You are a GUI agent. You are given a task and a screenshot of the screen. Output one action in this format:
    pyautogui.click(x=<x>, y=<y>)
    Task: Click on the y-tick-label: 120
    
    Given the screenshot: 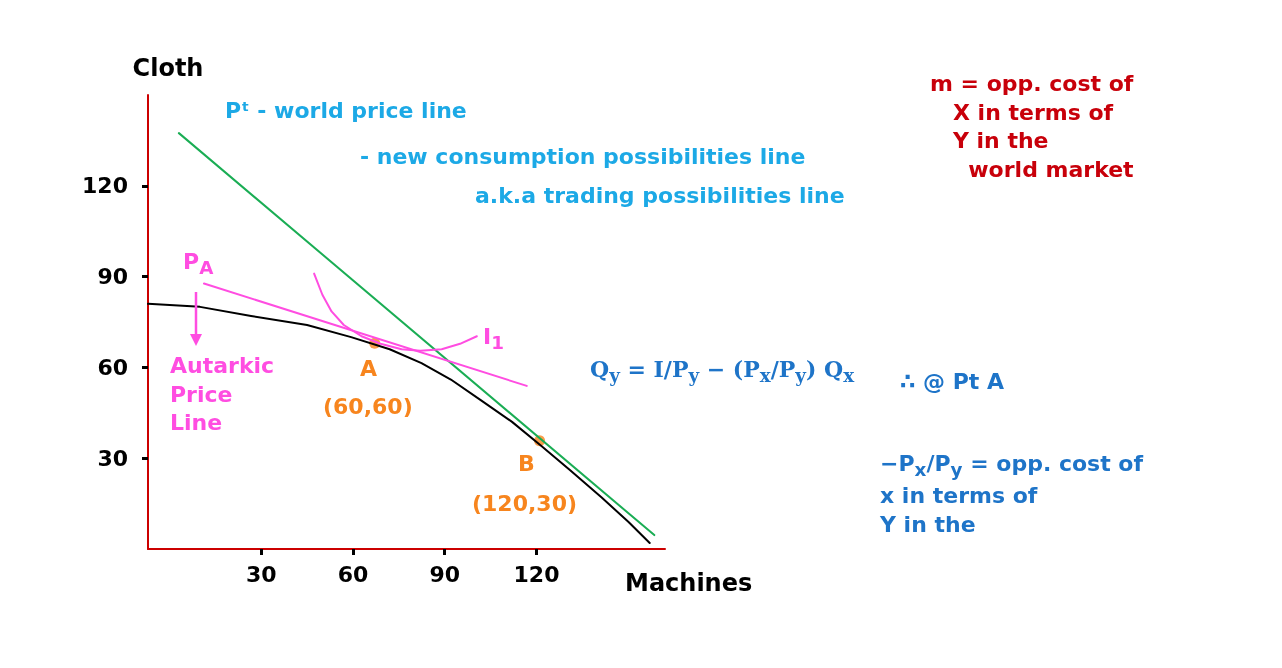 What is the action you would take?
    pyautogui.click(x=105, y=186)
    